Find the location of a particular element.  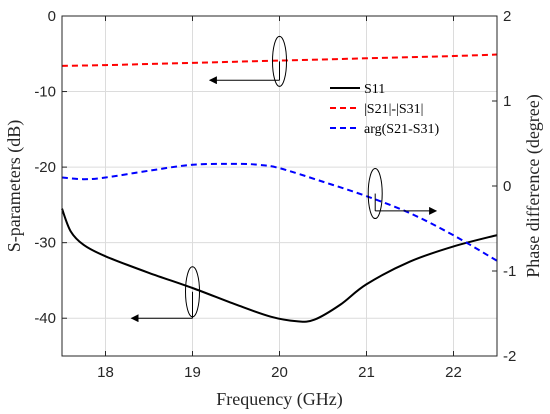

y-right-tick-label: 2 is located at coordinates (507, 16).